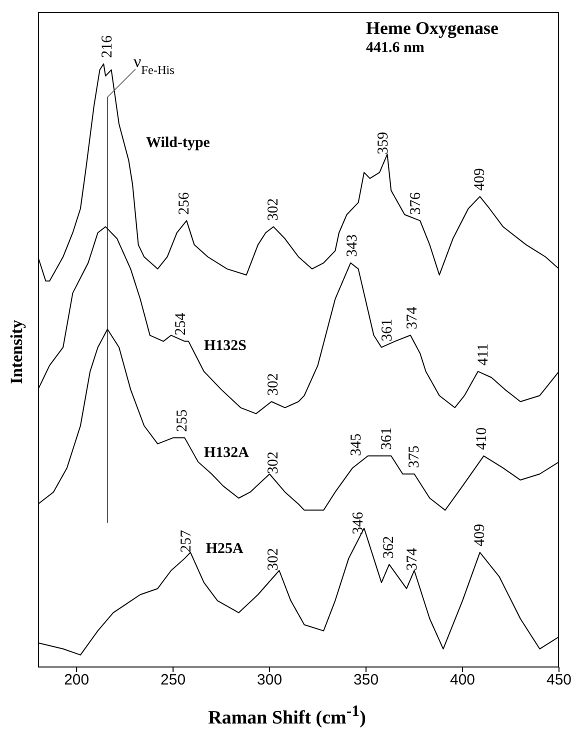 This screenshot has height=729, width=574. Describe the element at coordinates (182, 420) in the screenshot. I see `annotation: 255` at that location.